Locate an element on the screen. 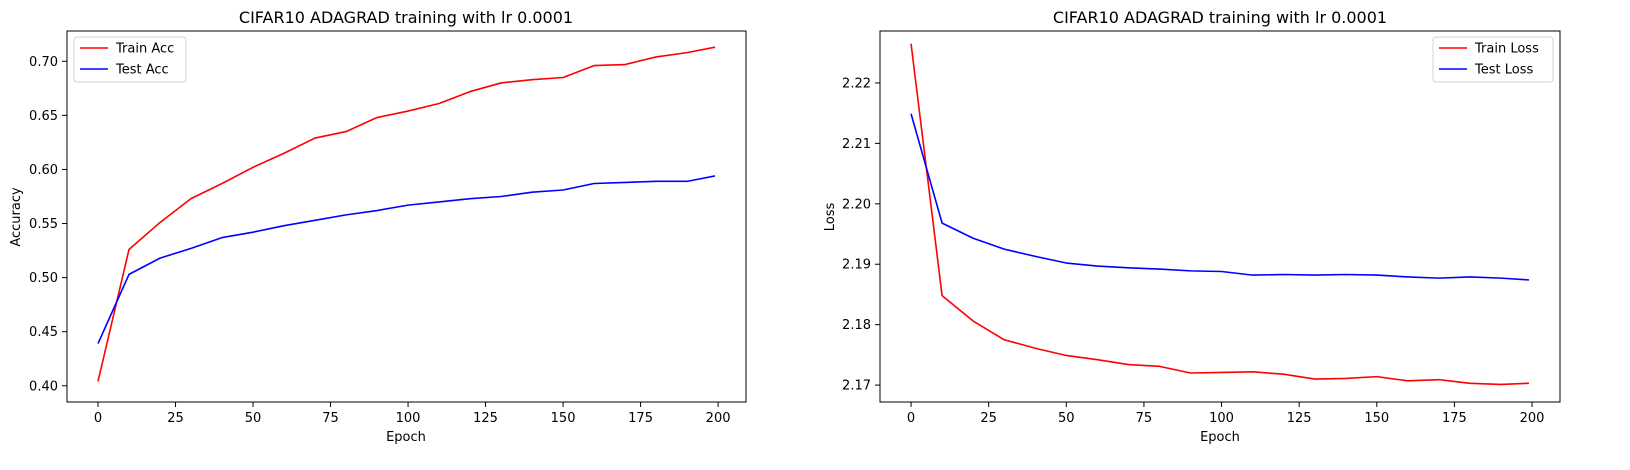 This screenshot has width=1630, height=470. loss-xtick-label: 200 is located at coordinates (1532, 418).